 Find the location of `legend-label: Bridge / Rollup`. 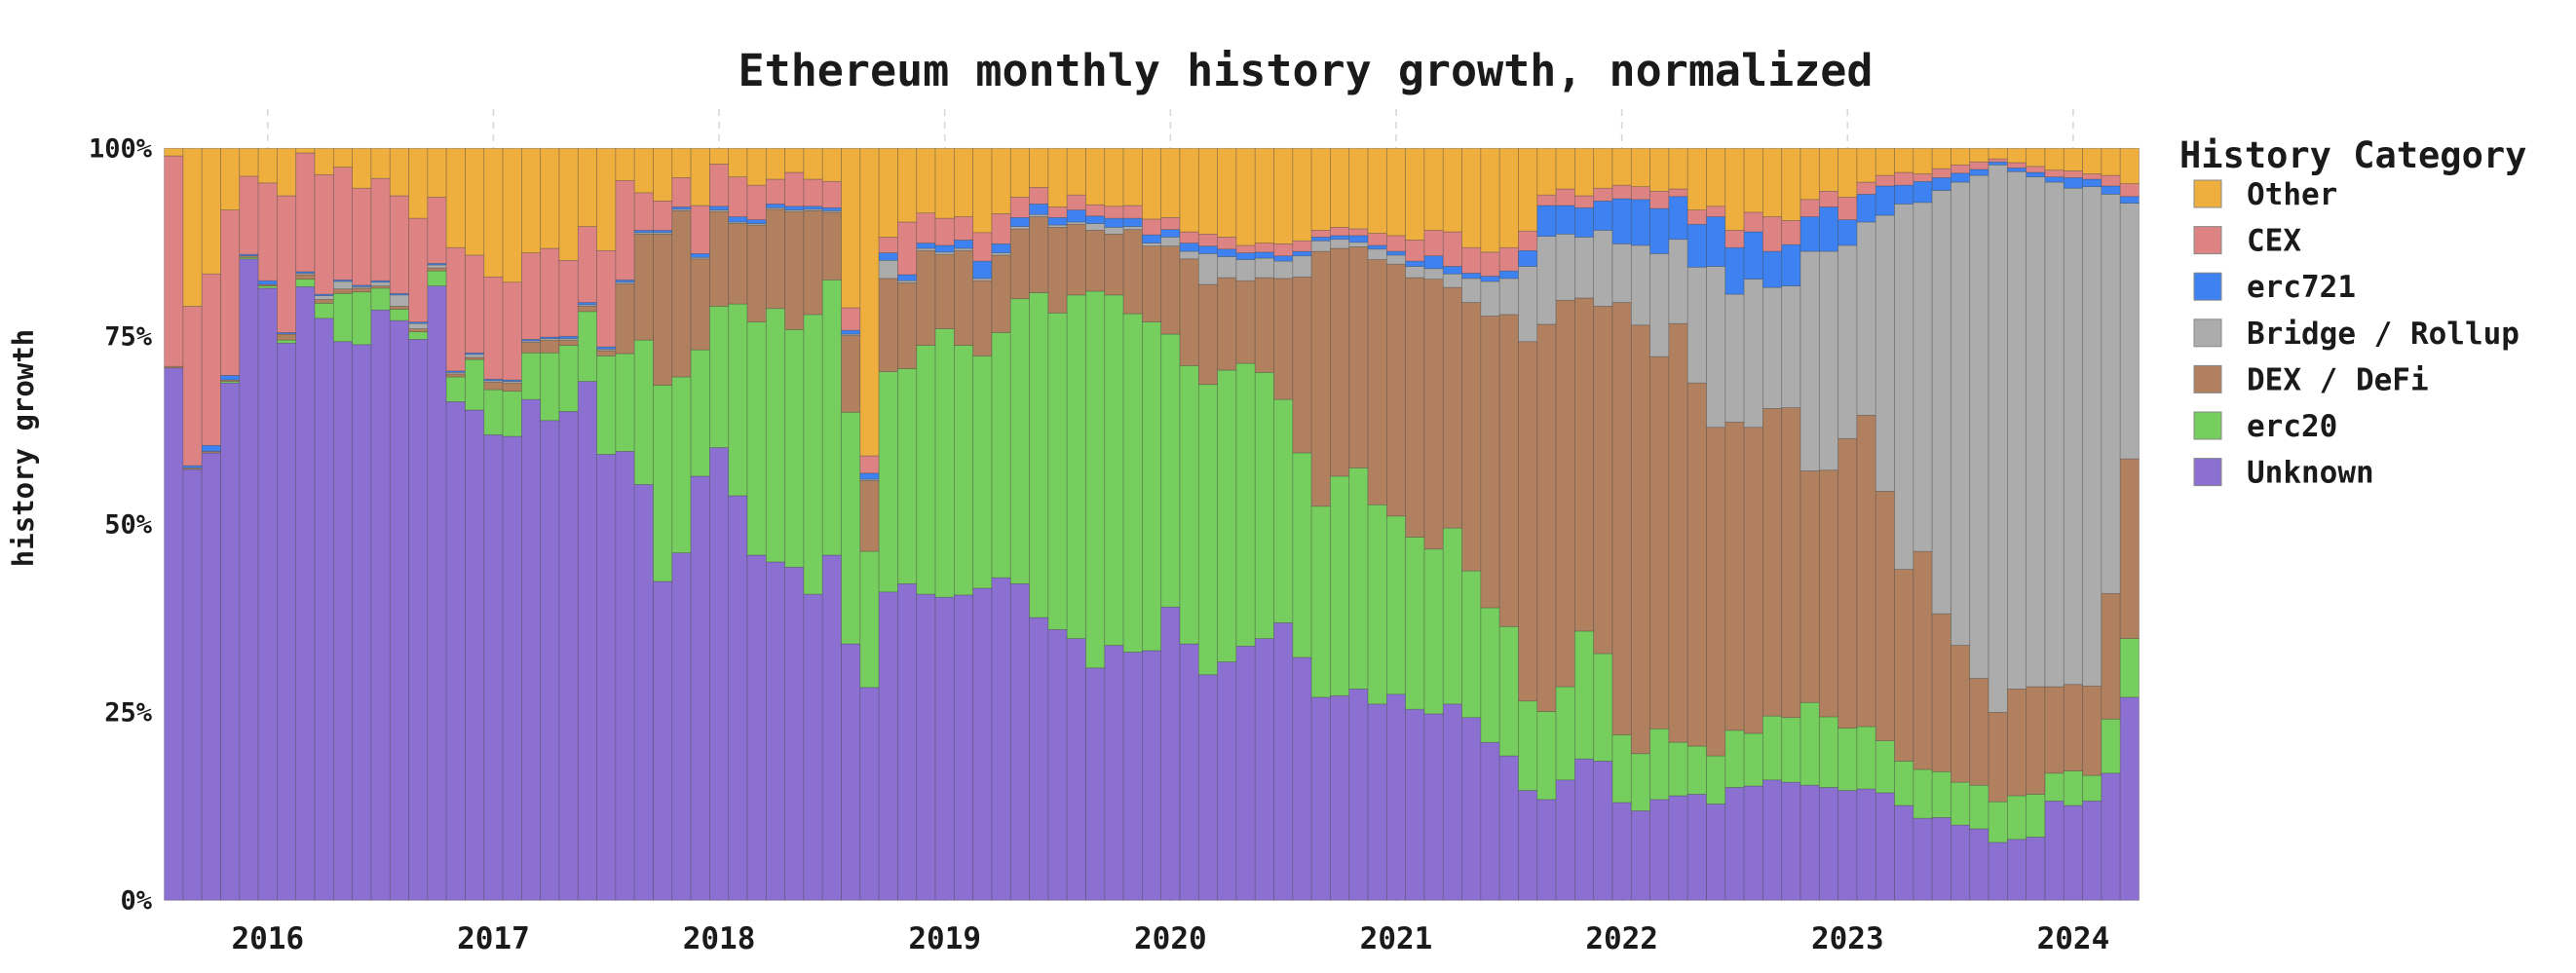

legend-label: Bridge / Rollup is located at coordinates (2383, 334).